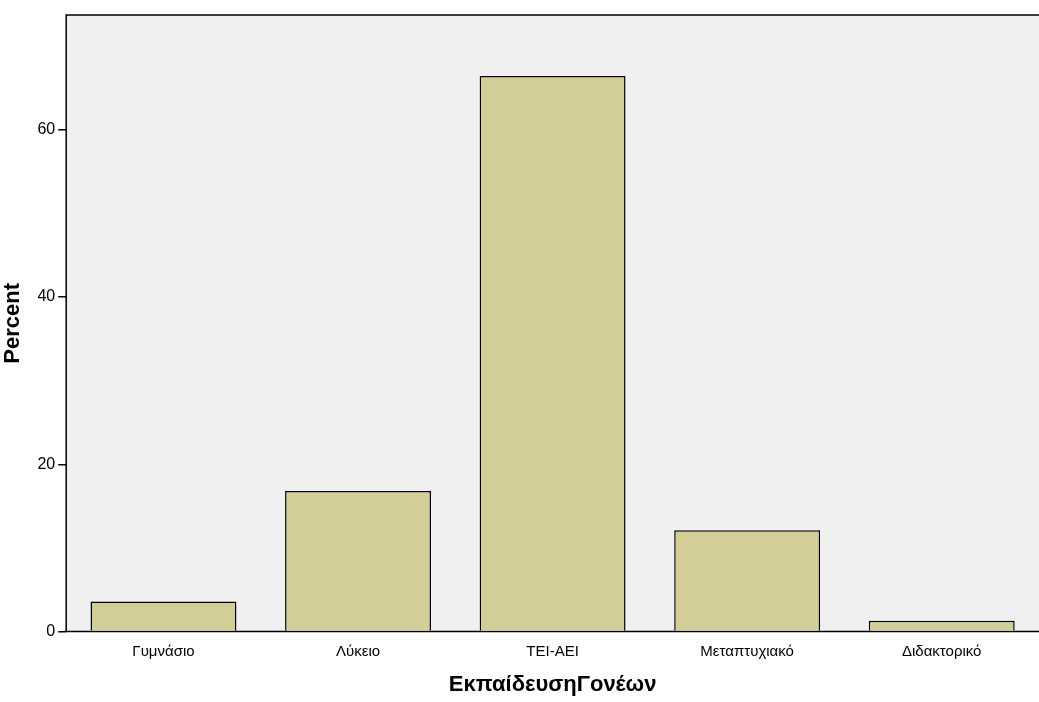  Describe the element at coordinates (46, 296) in the screenshot. I see `y-tick-label: 40` at that location.